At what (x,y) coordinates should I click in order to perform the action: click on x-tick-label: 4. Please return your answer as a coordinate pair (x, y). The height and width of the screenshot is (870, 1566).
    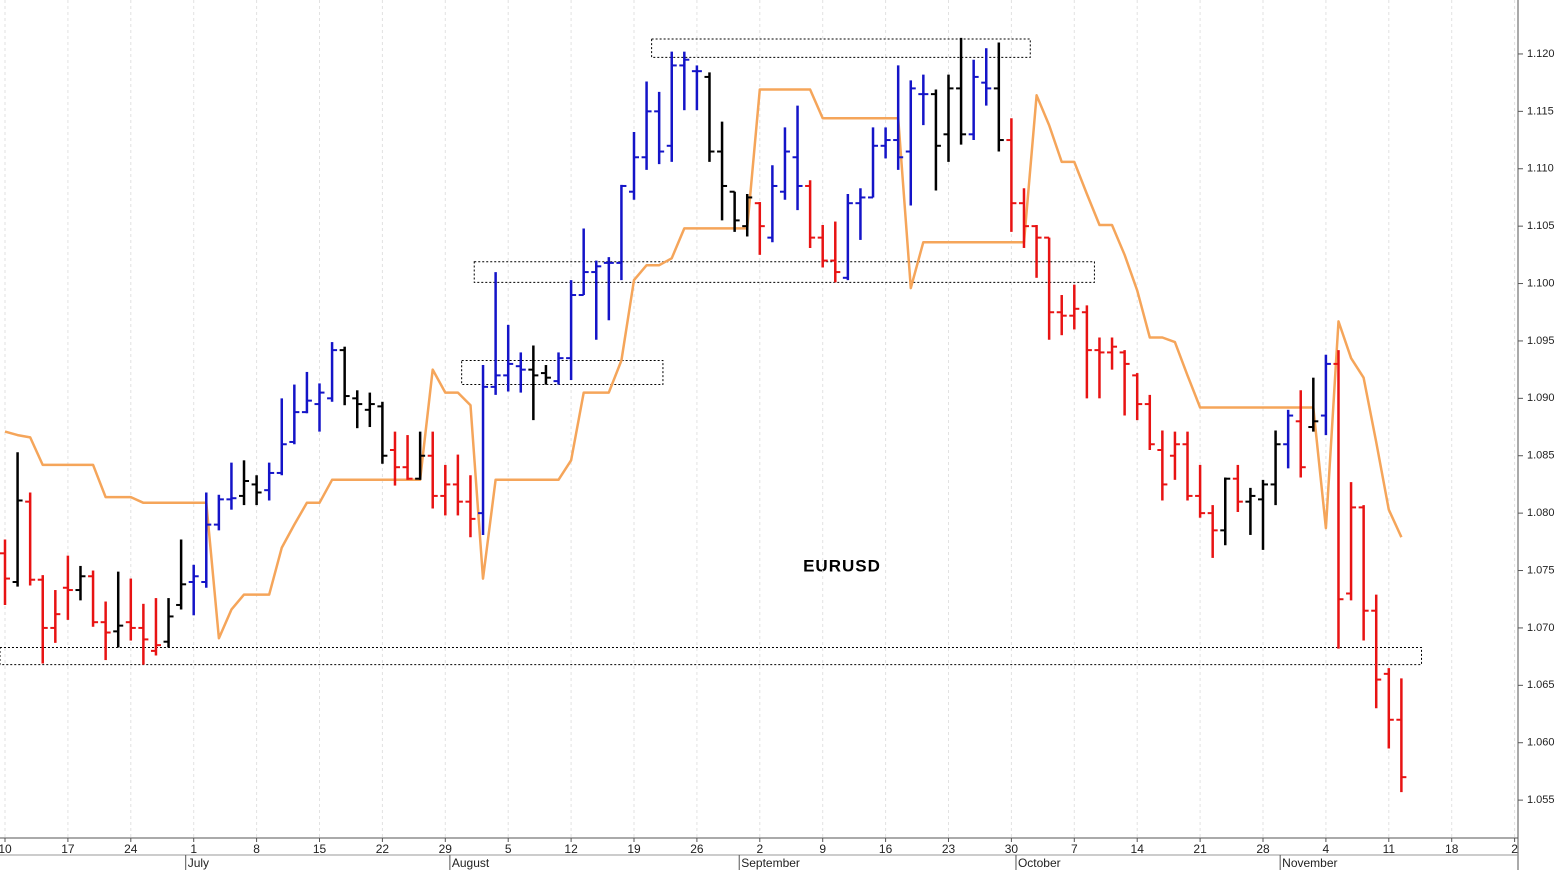
    Looking at the image, I should click on (1326, 849).